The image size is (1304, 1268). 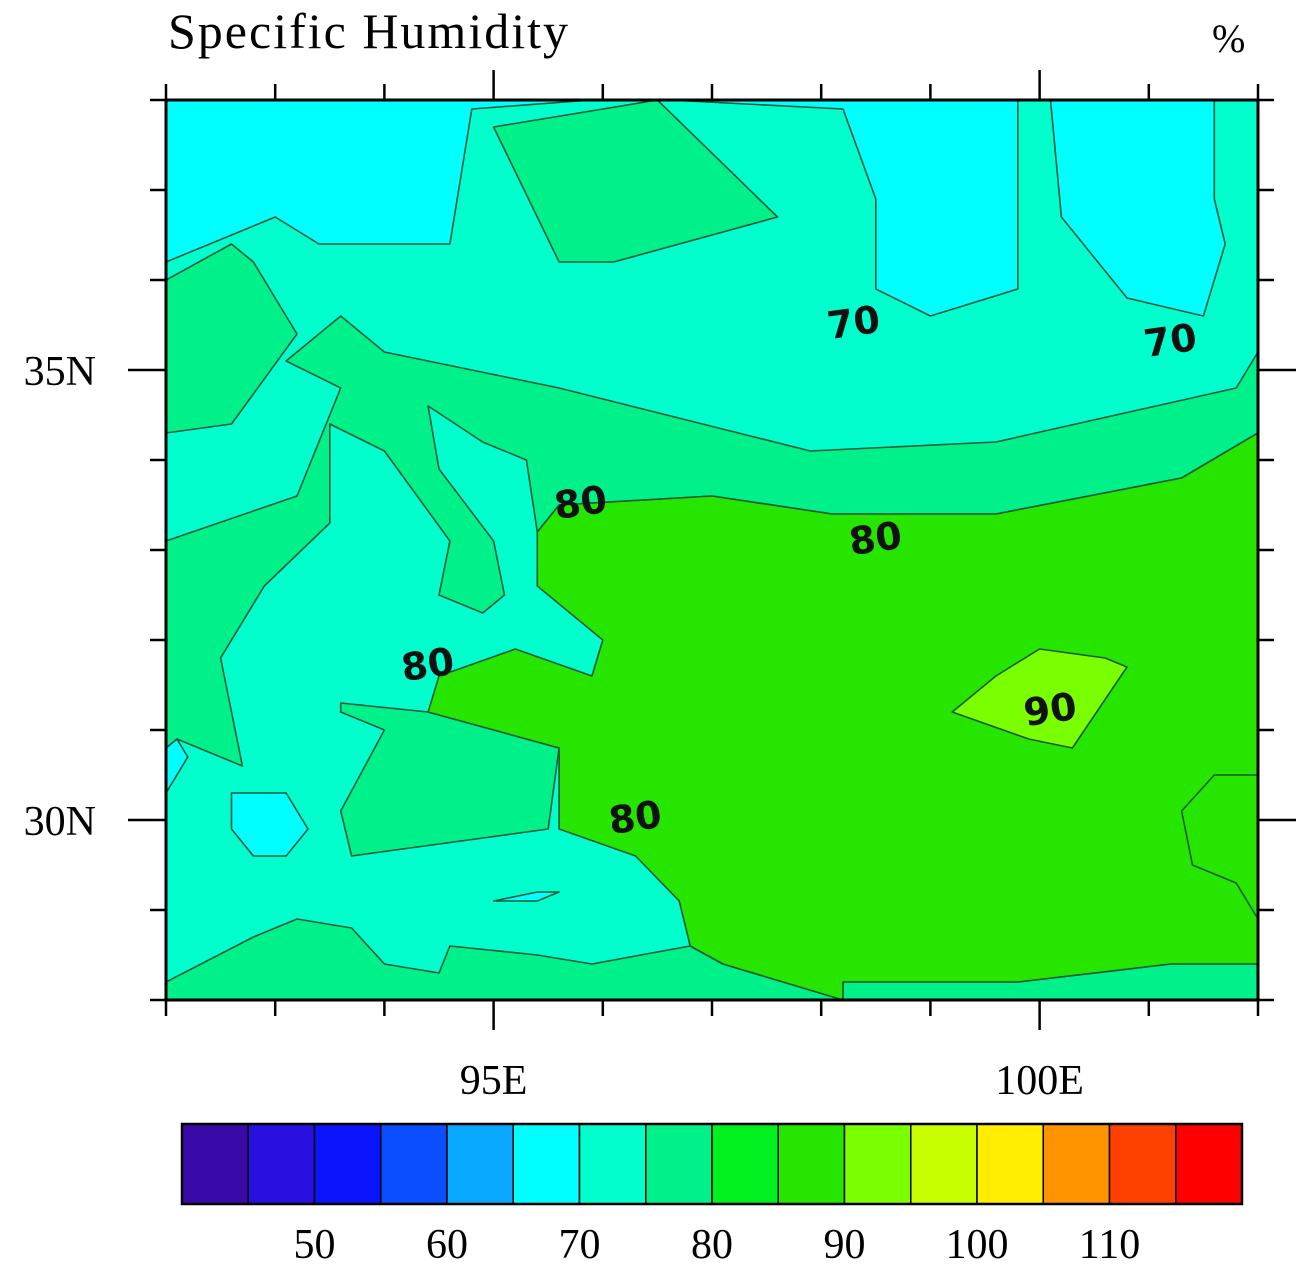 What do you see at coordinates (60, 822) in the screenshot?
I see `y-tick-label: 30N` at bounding box center [60, 822].